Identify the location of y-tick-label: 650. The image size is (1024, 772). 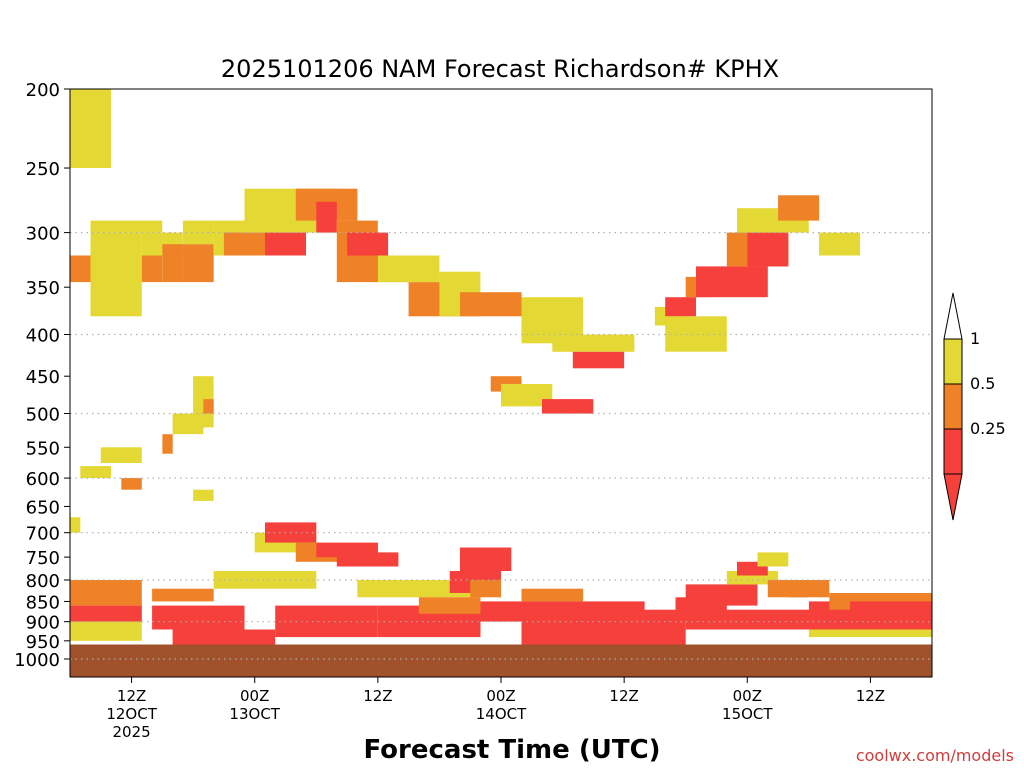
(43, 507).